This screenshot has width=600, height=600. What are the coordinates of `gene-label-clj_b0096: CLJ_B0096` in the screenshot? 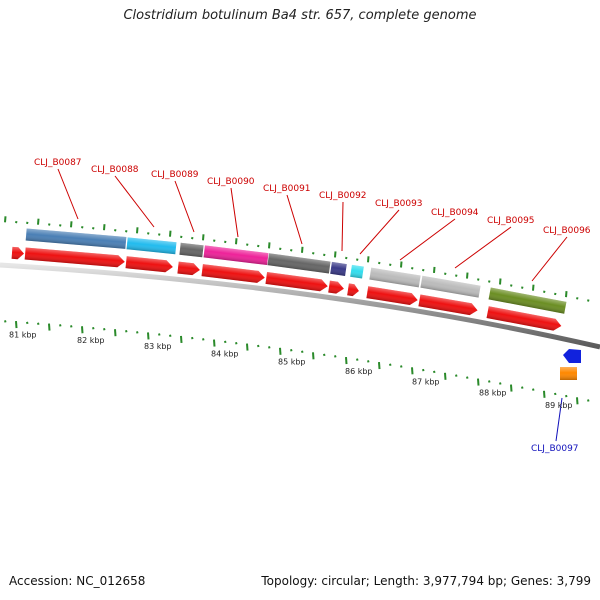 It's located at (567, 231).